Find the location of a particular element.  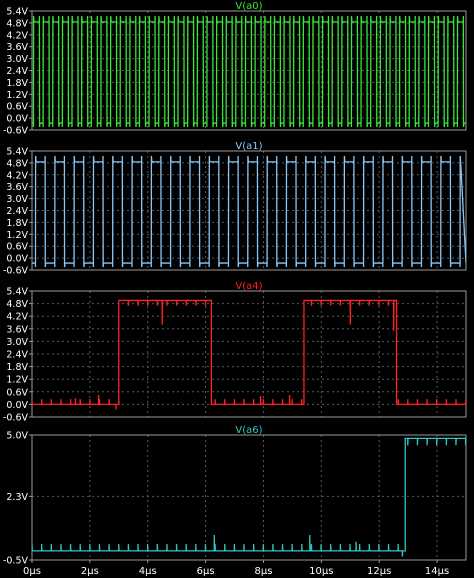

x-tick-label: 14µs is located at coordinates (437, 571).